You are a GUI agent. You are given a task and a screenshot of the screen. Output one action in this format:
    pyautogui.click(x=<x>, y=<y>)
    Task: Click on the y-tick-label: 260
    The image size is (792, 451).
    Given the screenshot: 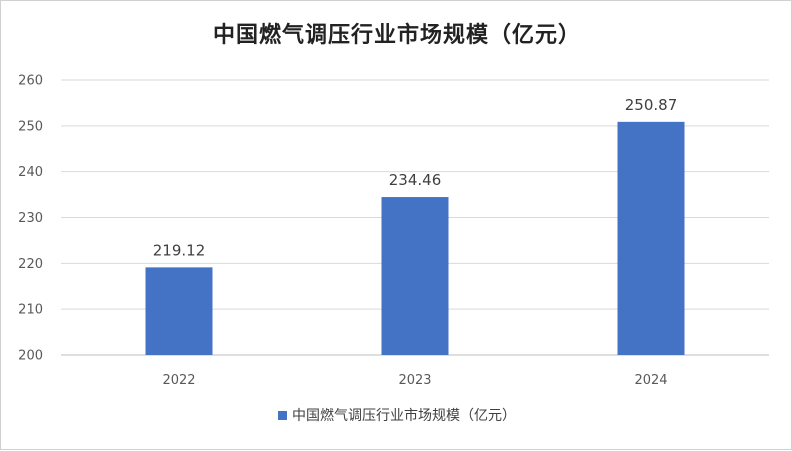 What is the action you would take?
    pyautogui.click(x=30, y=81)
    